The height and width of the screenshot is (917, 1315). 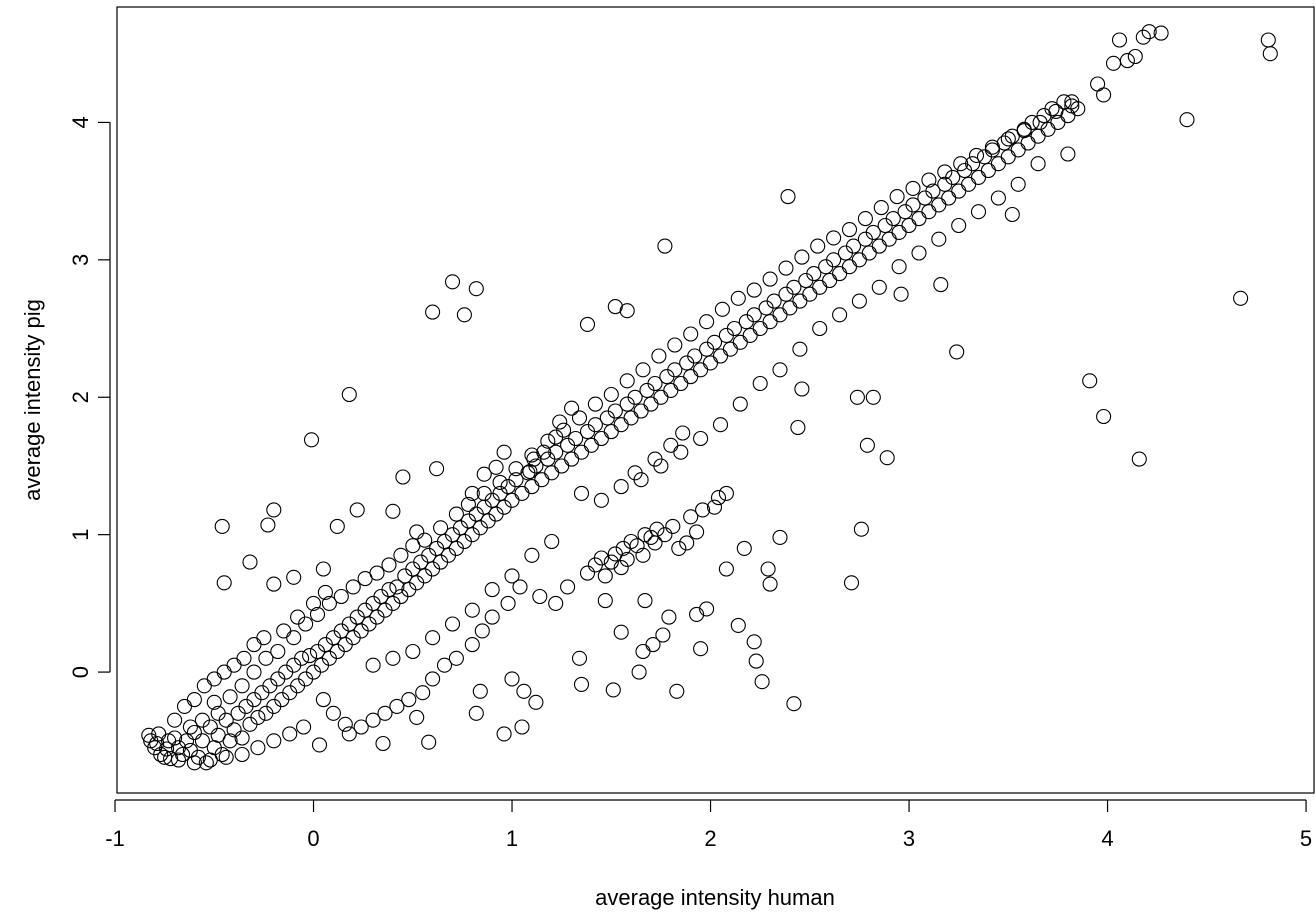 What do you see at coordinates (512, 838) in the screenshot?
I see `x-tick-label: 1` at bounding box center [512, 838].